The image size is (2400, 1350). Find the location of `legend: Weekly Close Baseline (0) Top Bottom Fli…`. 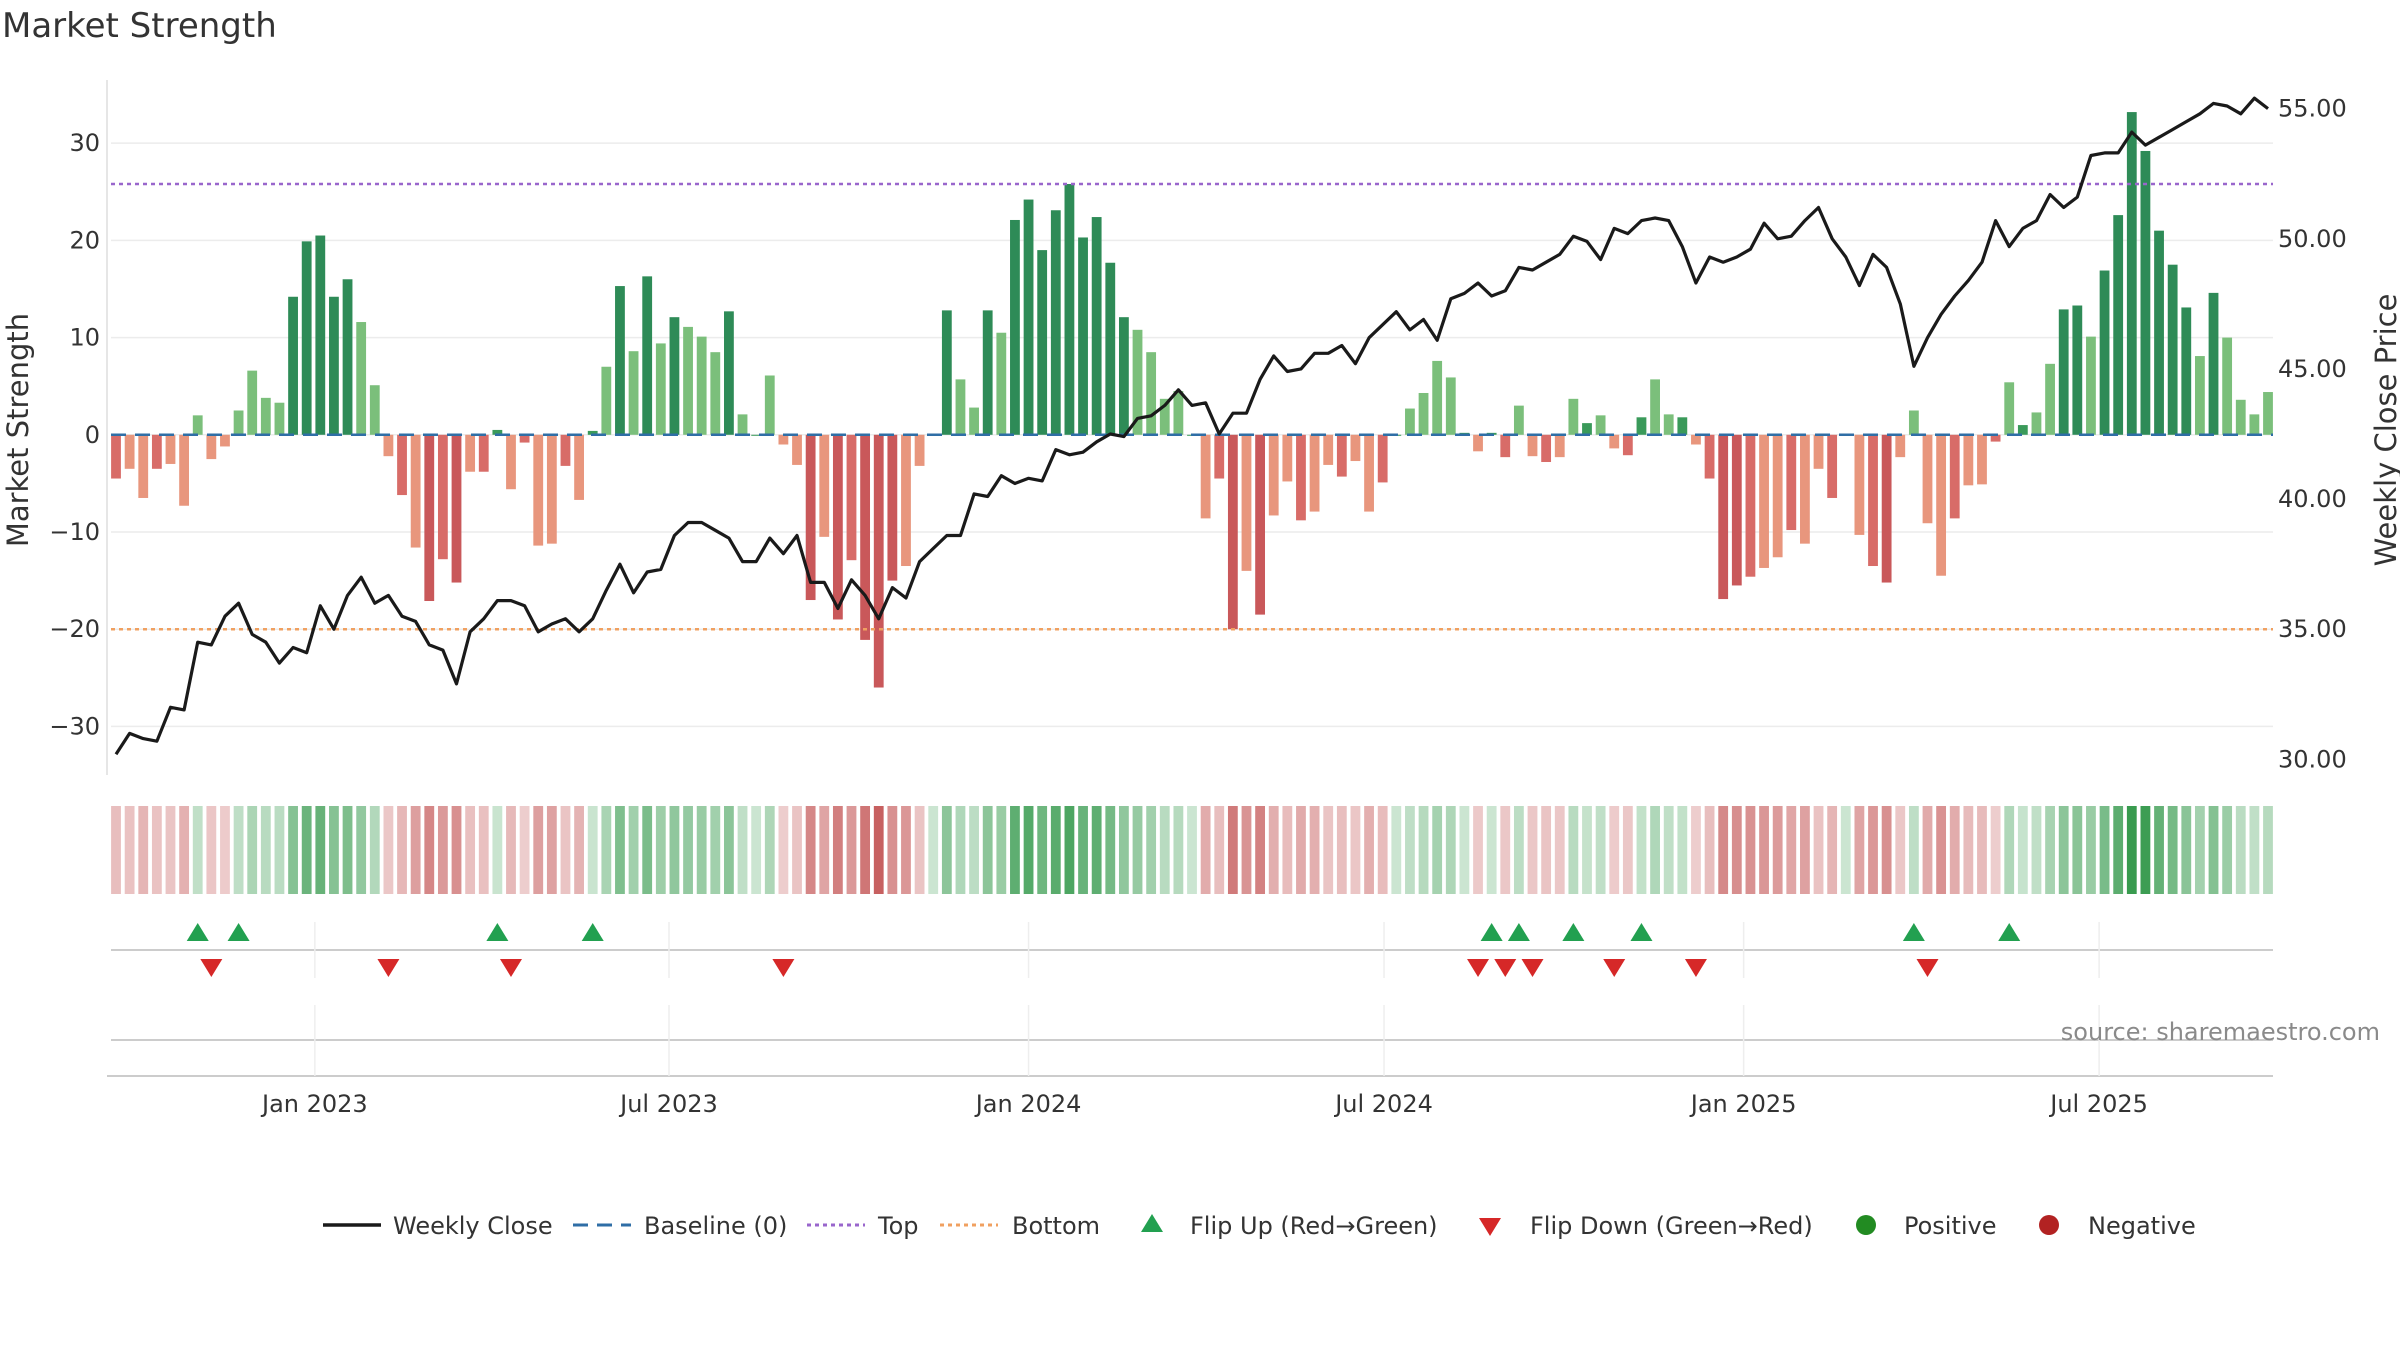

legend: Weekly Close Baseline (0) Top Bottom Fli… is located at coordinates (1259, 1226).